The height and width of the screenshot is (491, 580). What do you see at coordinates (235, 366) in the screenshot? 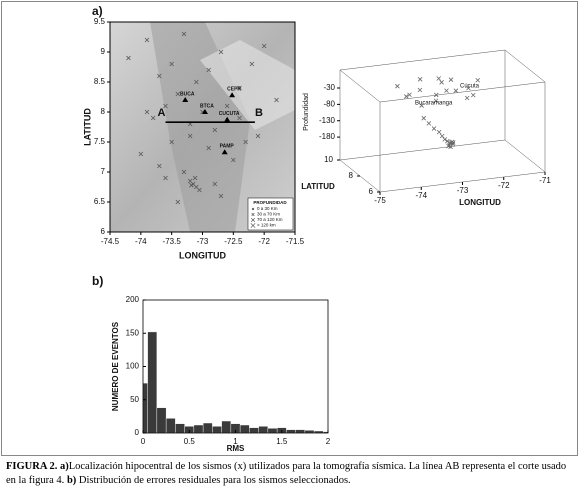
I see `plot-frame` at bounding box center [235, 366].